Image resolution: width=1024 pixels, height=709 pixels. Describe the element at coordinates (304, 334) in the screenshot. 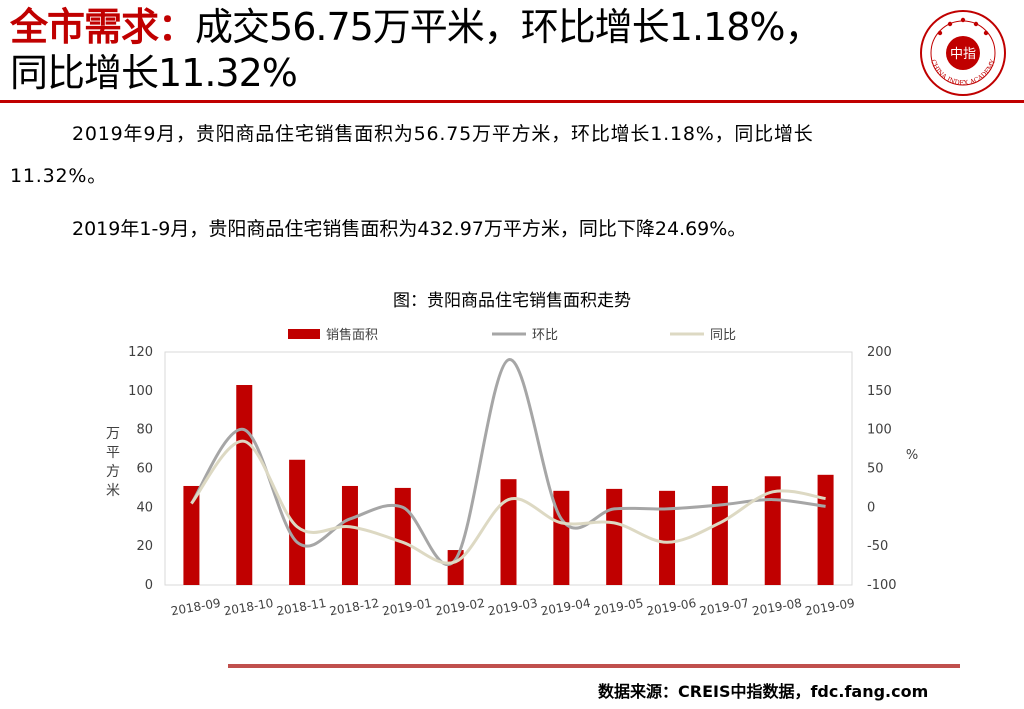

I see `legend-swatch-sales-area` at that location.